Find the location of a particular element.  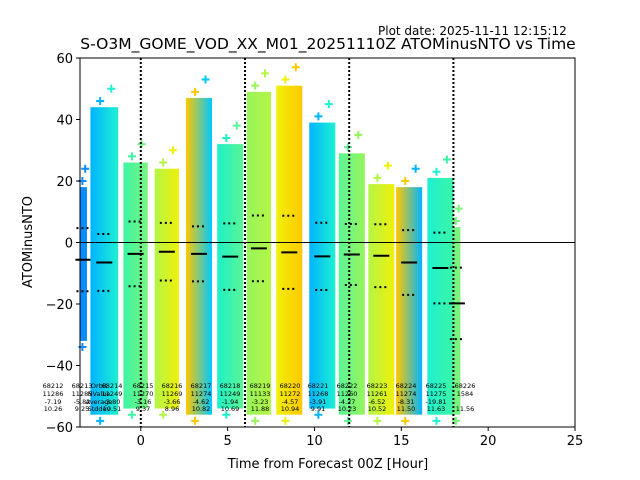

orbit-stddev: 10.26 is located at coordinates (53, 409).